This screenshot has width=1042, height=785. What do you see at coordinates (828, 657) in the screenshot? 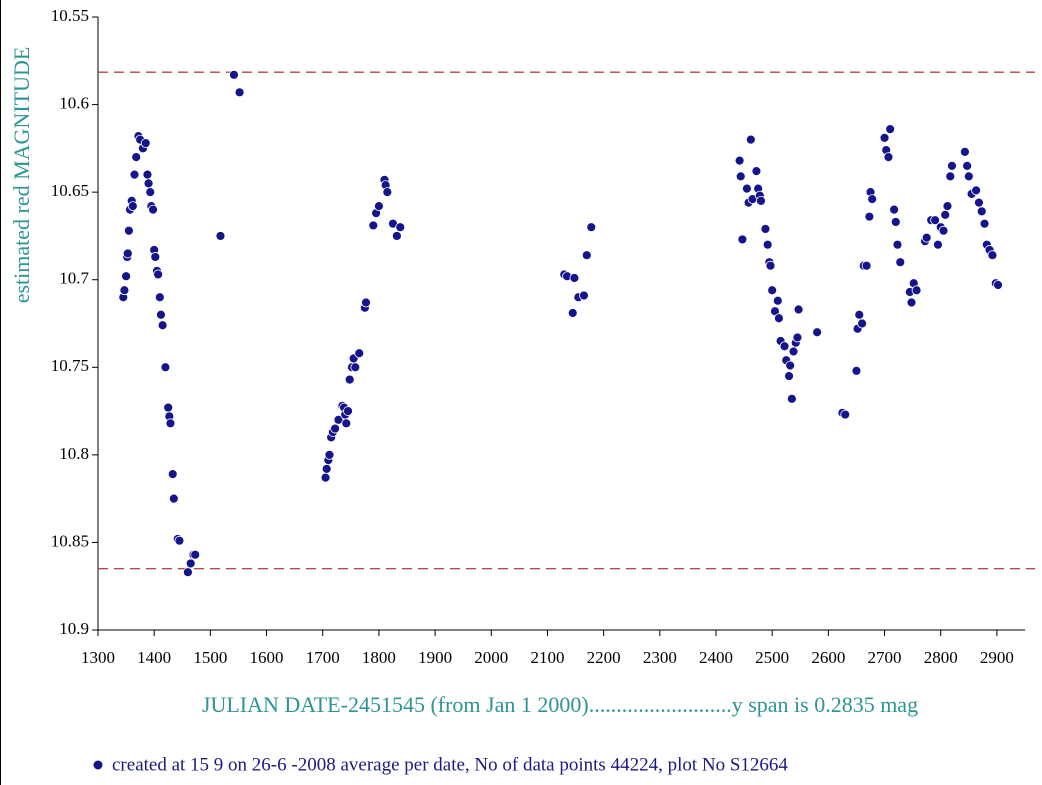
I see `x-tick-label: 2600` at bounding box center [828, 657].